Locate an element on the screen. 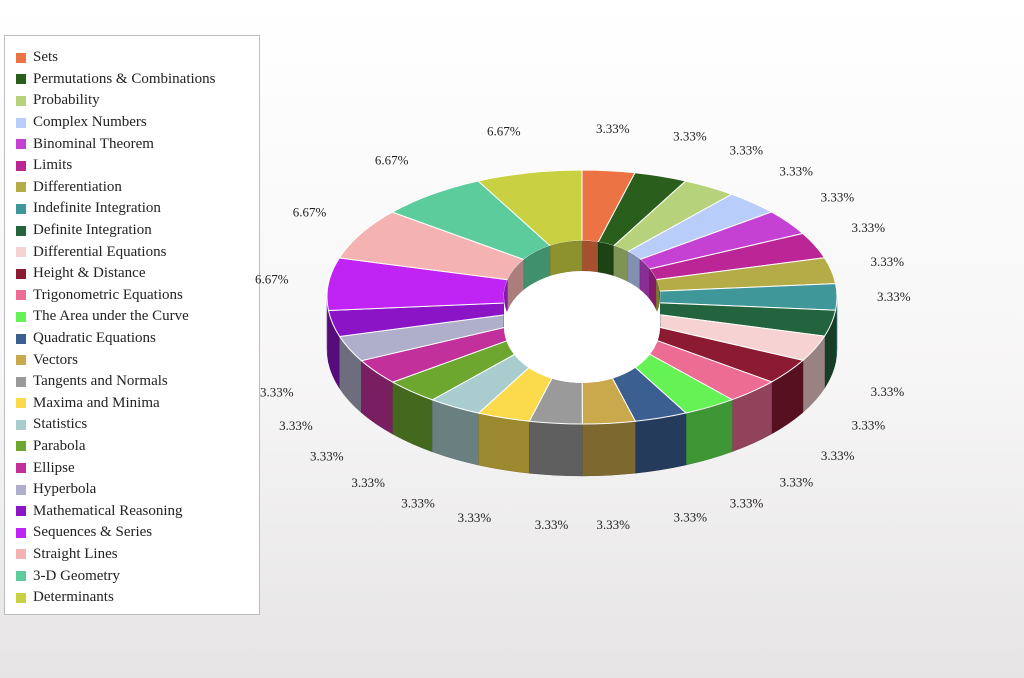 The height and width of the screenshot is (678, 1024). data-label-differential-equations: 3.33% is located at coordinates (869, 425).